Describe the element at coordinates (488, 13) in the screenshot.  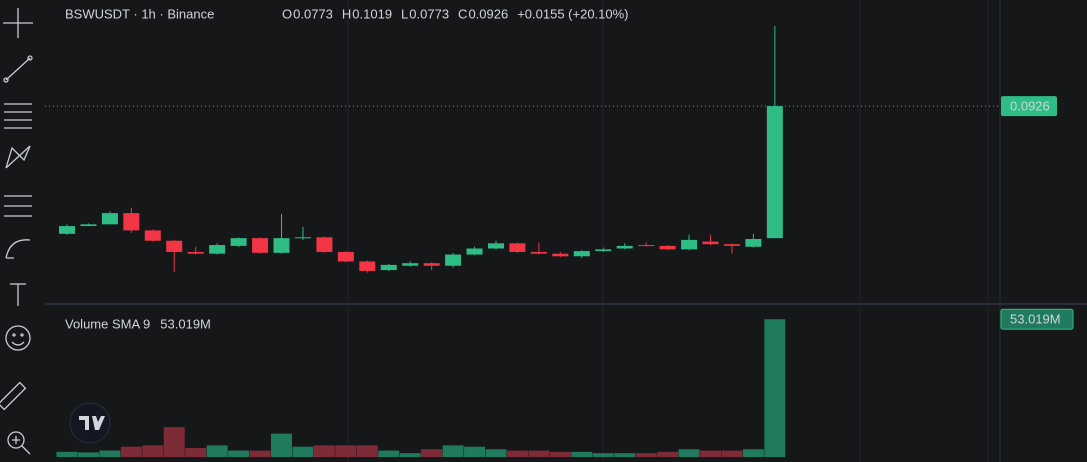
I see `ohlc-value: 0.0926` at that location.